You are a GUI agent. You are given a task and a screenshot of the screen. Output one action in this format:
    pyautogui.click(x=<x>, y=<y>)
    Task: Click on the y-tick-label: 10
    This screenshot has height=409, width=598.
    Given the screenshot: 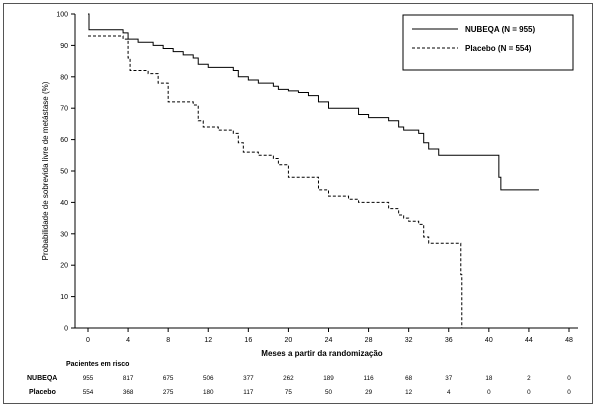 What is the action you would take?
    pyautogui.click(x=64, y=297)
    